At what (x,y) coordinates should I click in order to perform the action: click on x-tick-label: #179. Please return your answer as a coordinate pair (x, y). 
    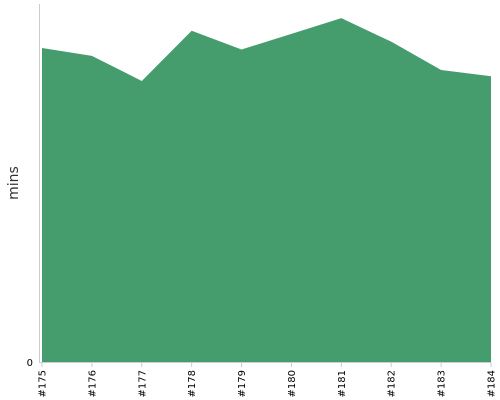
    Looking at the image, I should click on (242, 383).